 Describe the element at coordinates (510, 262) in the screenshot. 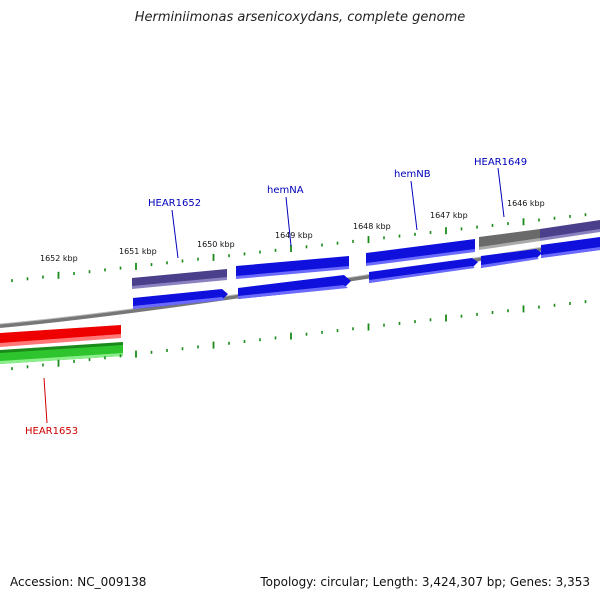

I see `gene-hear1649-shade` at that location.